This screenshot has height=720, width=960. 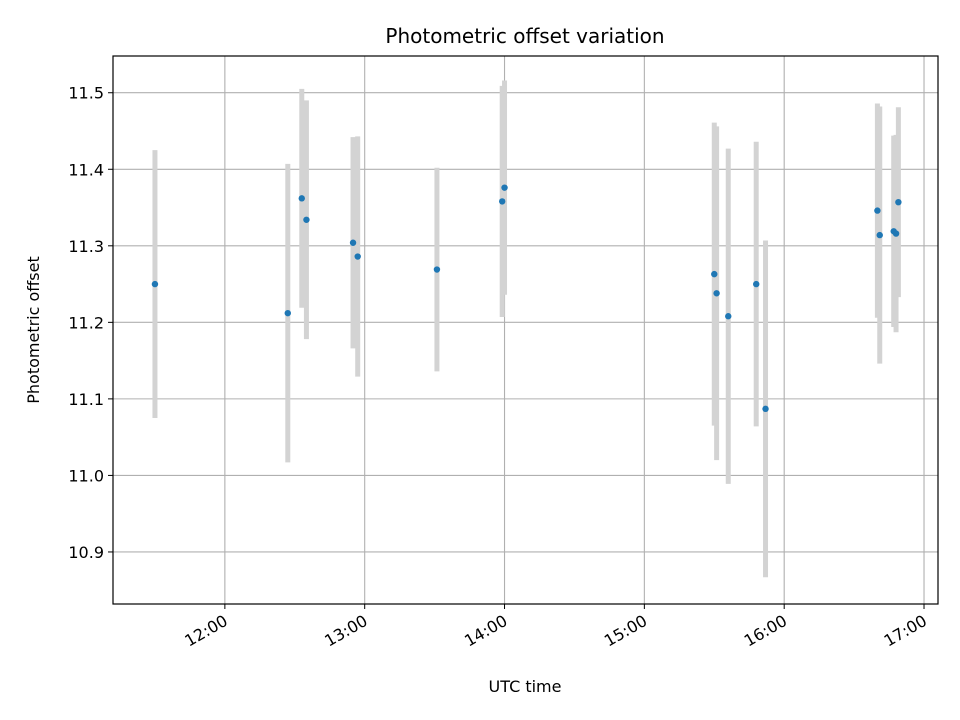 I want to click on y-axis-label: Photometric offset, so click(x=33, y=330).